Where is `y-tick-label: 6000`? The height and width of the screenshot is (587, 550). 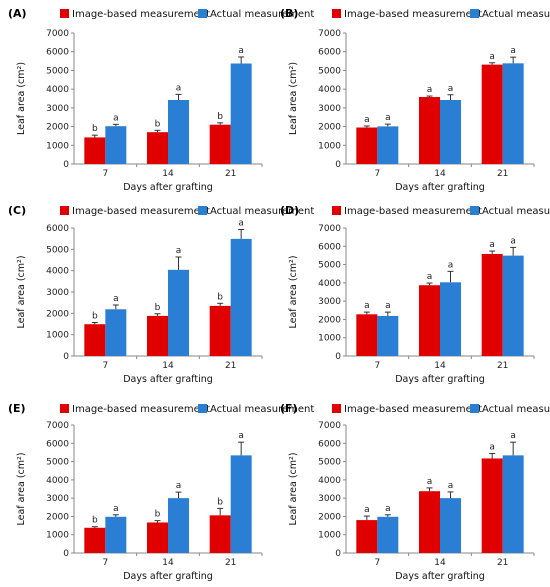 y-tick-label: 6000 is located at coordinates (57, 444).